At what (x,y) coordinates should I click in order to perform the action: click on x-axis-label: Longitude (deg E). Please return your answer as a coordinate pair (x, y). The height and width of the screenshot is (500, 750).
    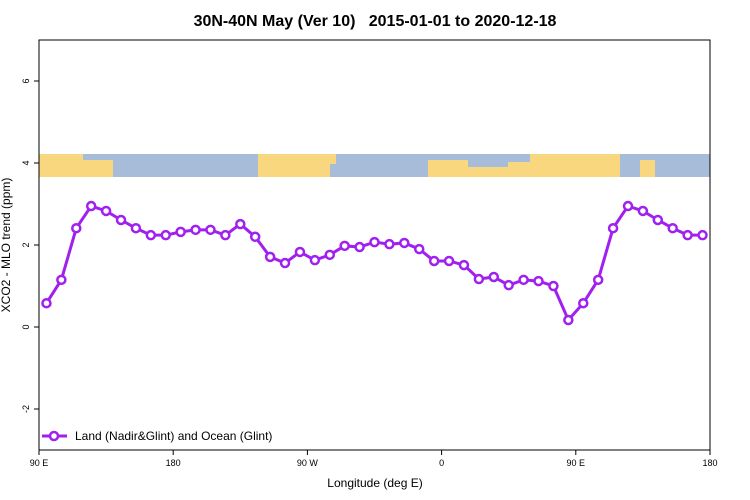
    Looking at the image, I should click on (374, 483).